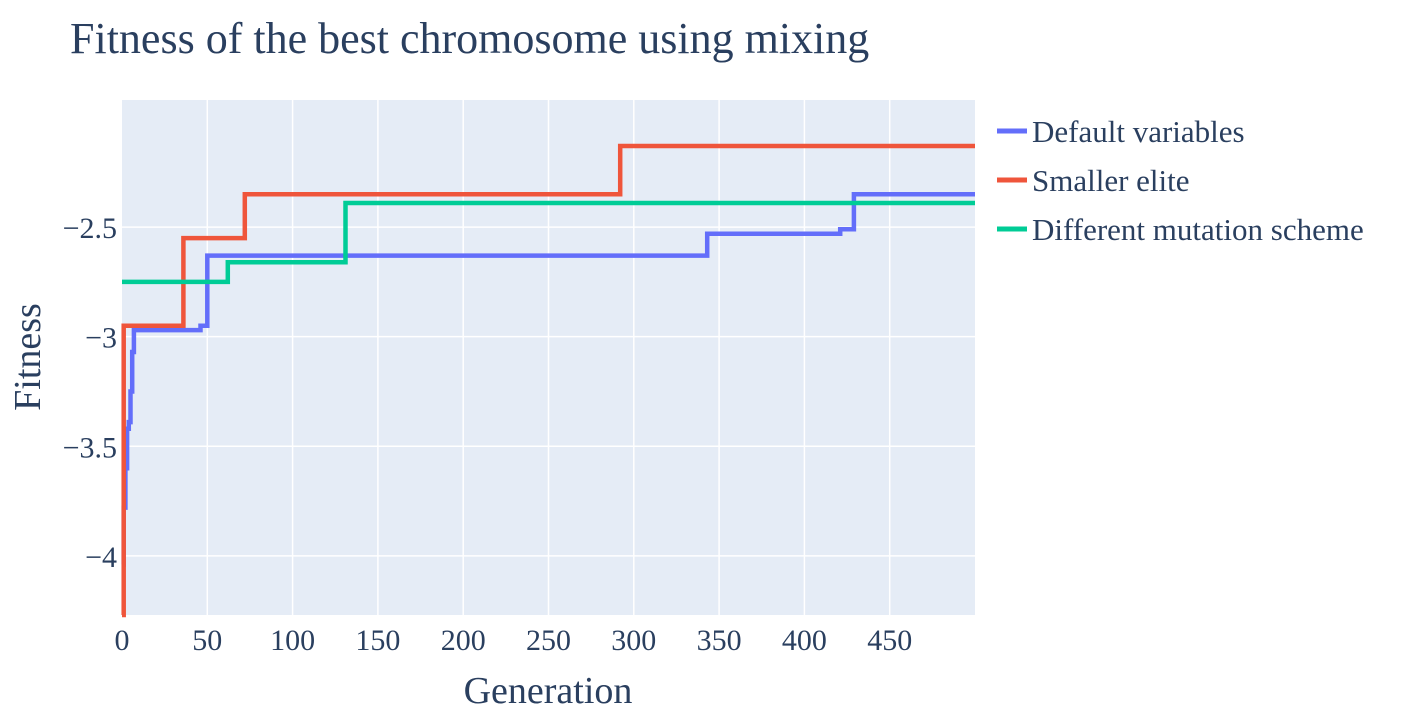 This screenshot has width=1424, height=716. I want to click on x-tick-label: 450, so click(889, 640).